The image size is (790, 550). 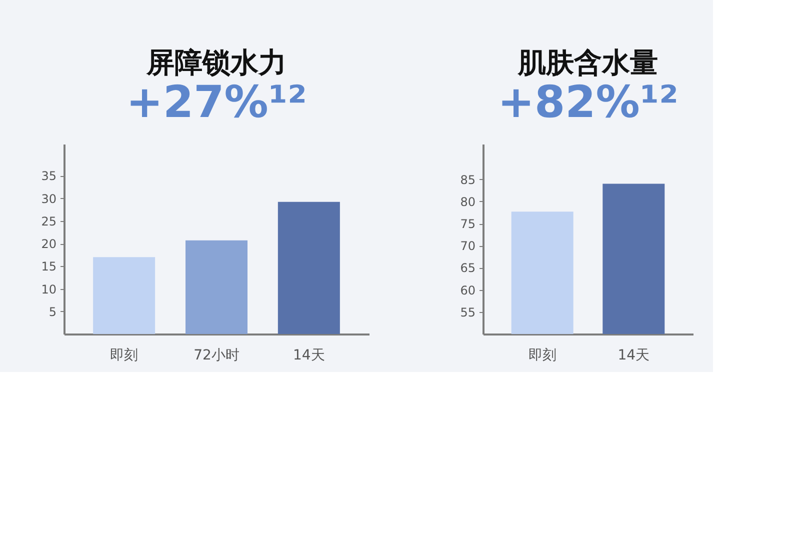 What do you see at coordinates (48, 176) in the screenshot?
I see `y-tick-label: 35` at bounding box center [48, 176].